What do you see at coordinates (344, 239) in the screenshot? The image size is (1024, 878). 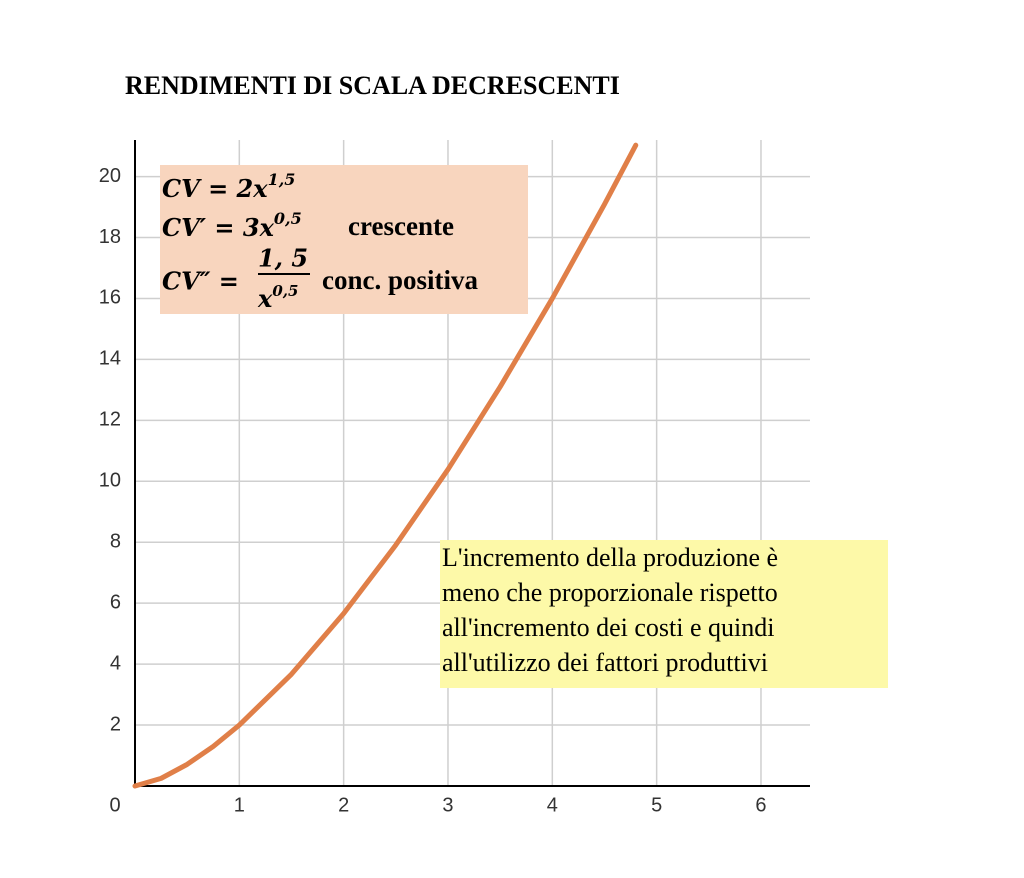 I see `formula-box` at bounding box center [344, 239].